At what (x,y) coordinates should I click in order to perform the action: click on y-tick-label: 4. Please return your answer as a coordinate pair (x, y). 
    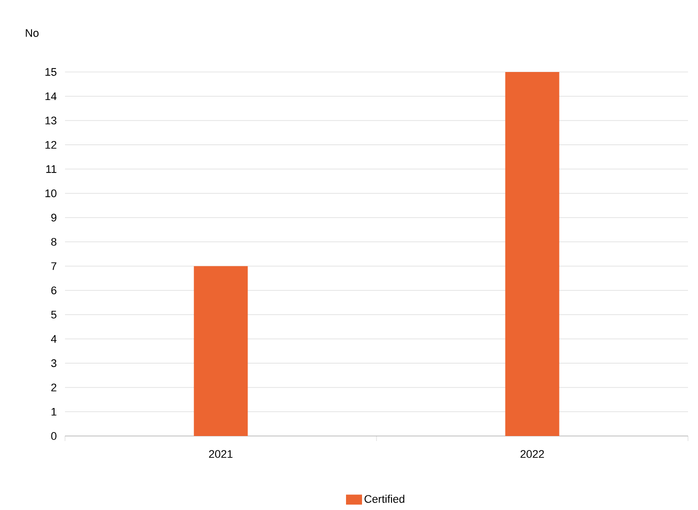
    Looking at the image, I should click on (54, 339).